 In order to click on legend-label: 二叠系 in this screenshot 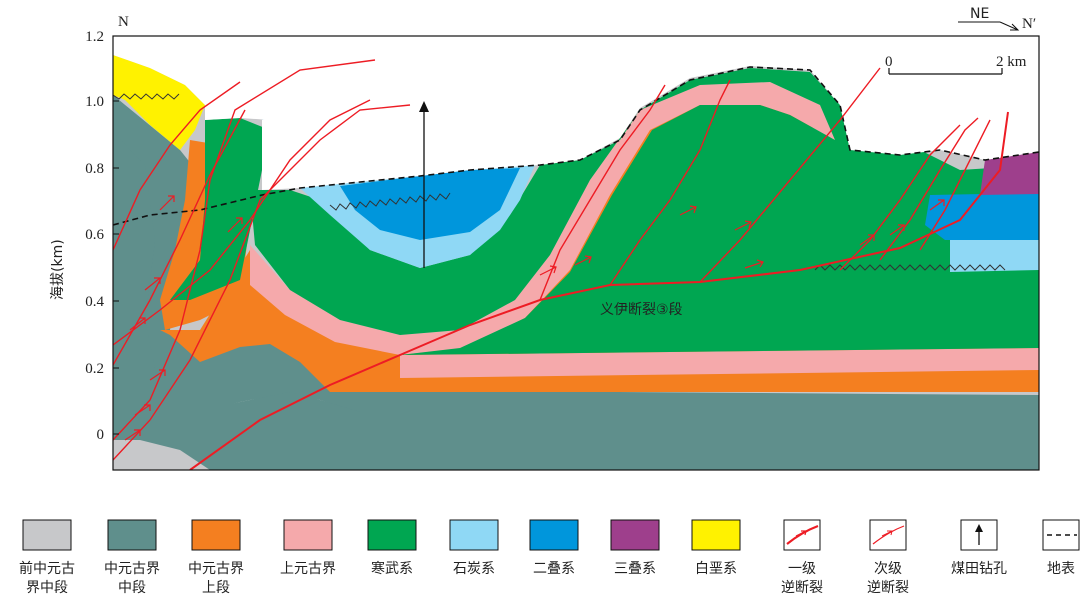, I will do `click(554, 569)`.